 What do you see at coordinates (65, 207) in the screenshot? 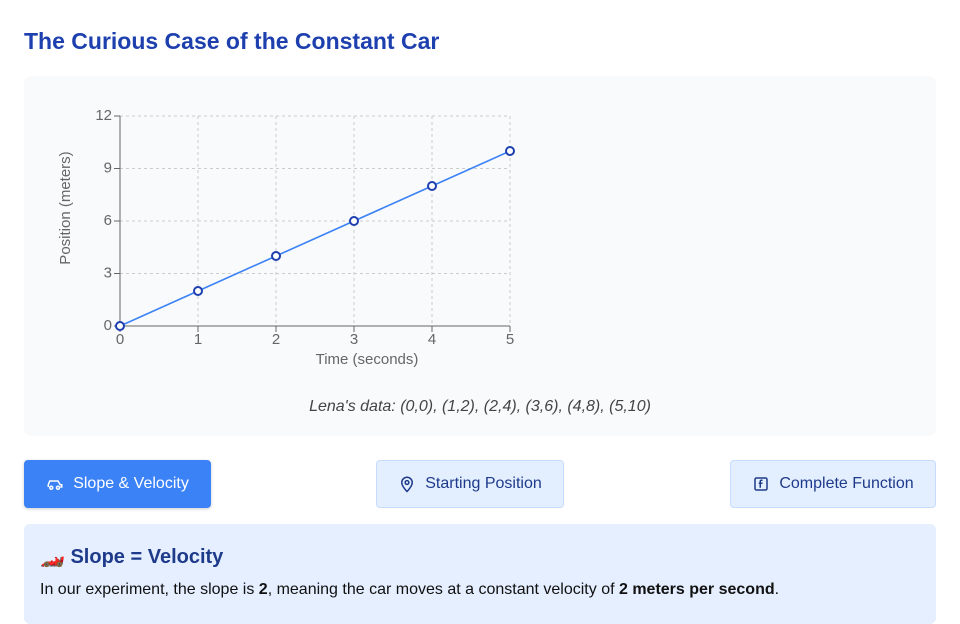
I see `y-axis-label: Position (meters)` at bounding box center [65, 207].